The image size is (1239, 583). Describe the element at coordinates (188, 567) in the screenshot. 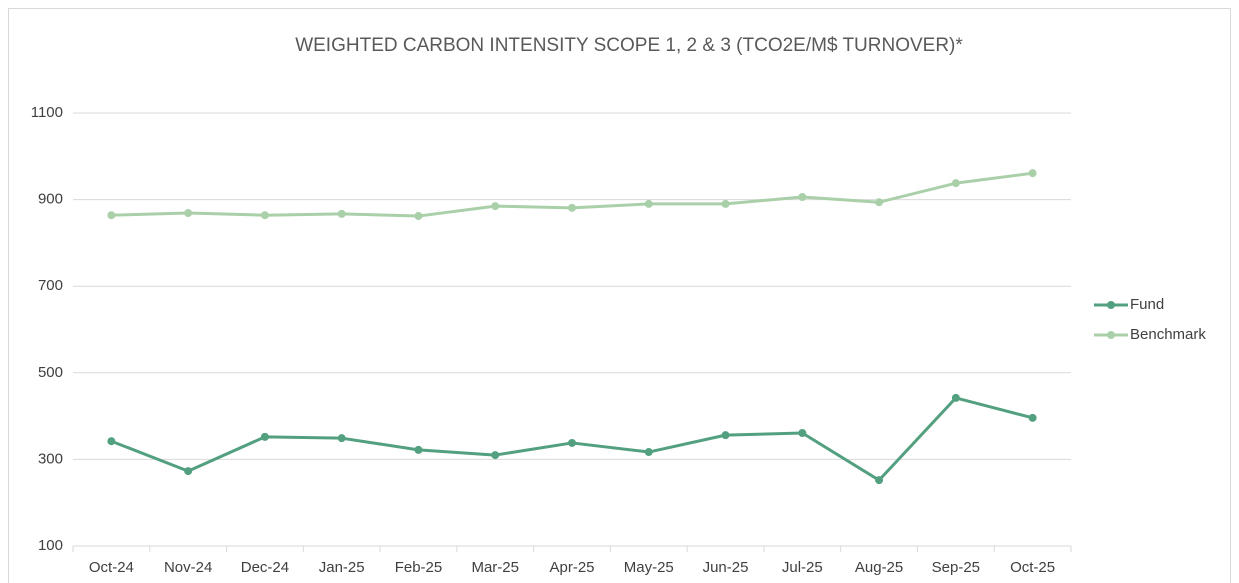

I see `x-tick-label: Nov-24` at that location.